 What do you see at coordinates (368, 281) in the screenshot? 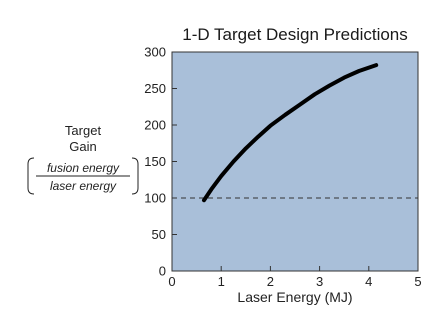
I see `x-tick-label: 4` at bounding box center [368, 281].